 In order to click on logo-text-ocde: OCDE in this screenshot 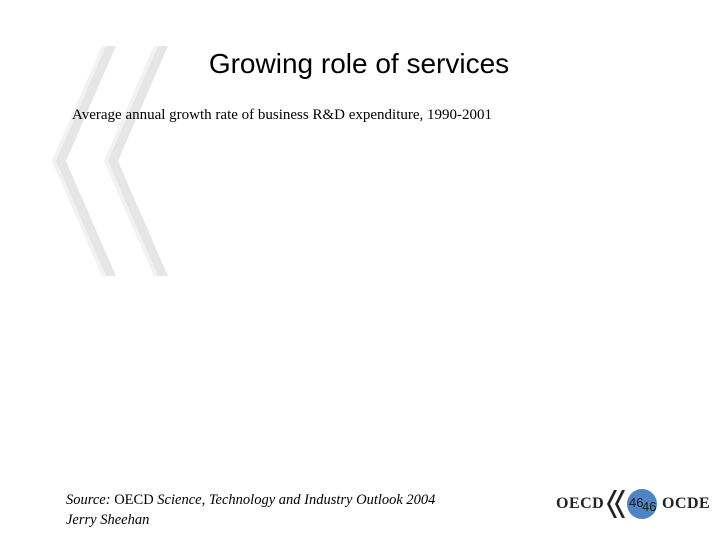, I will do `click(686, 503)`.